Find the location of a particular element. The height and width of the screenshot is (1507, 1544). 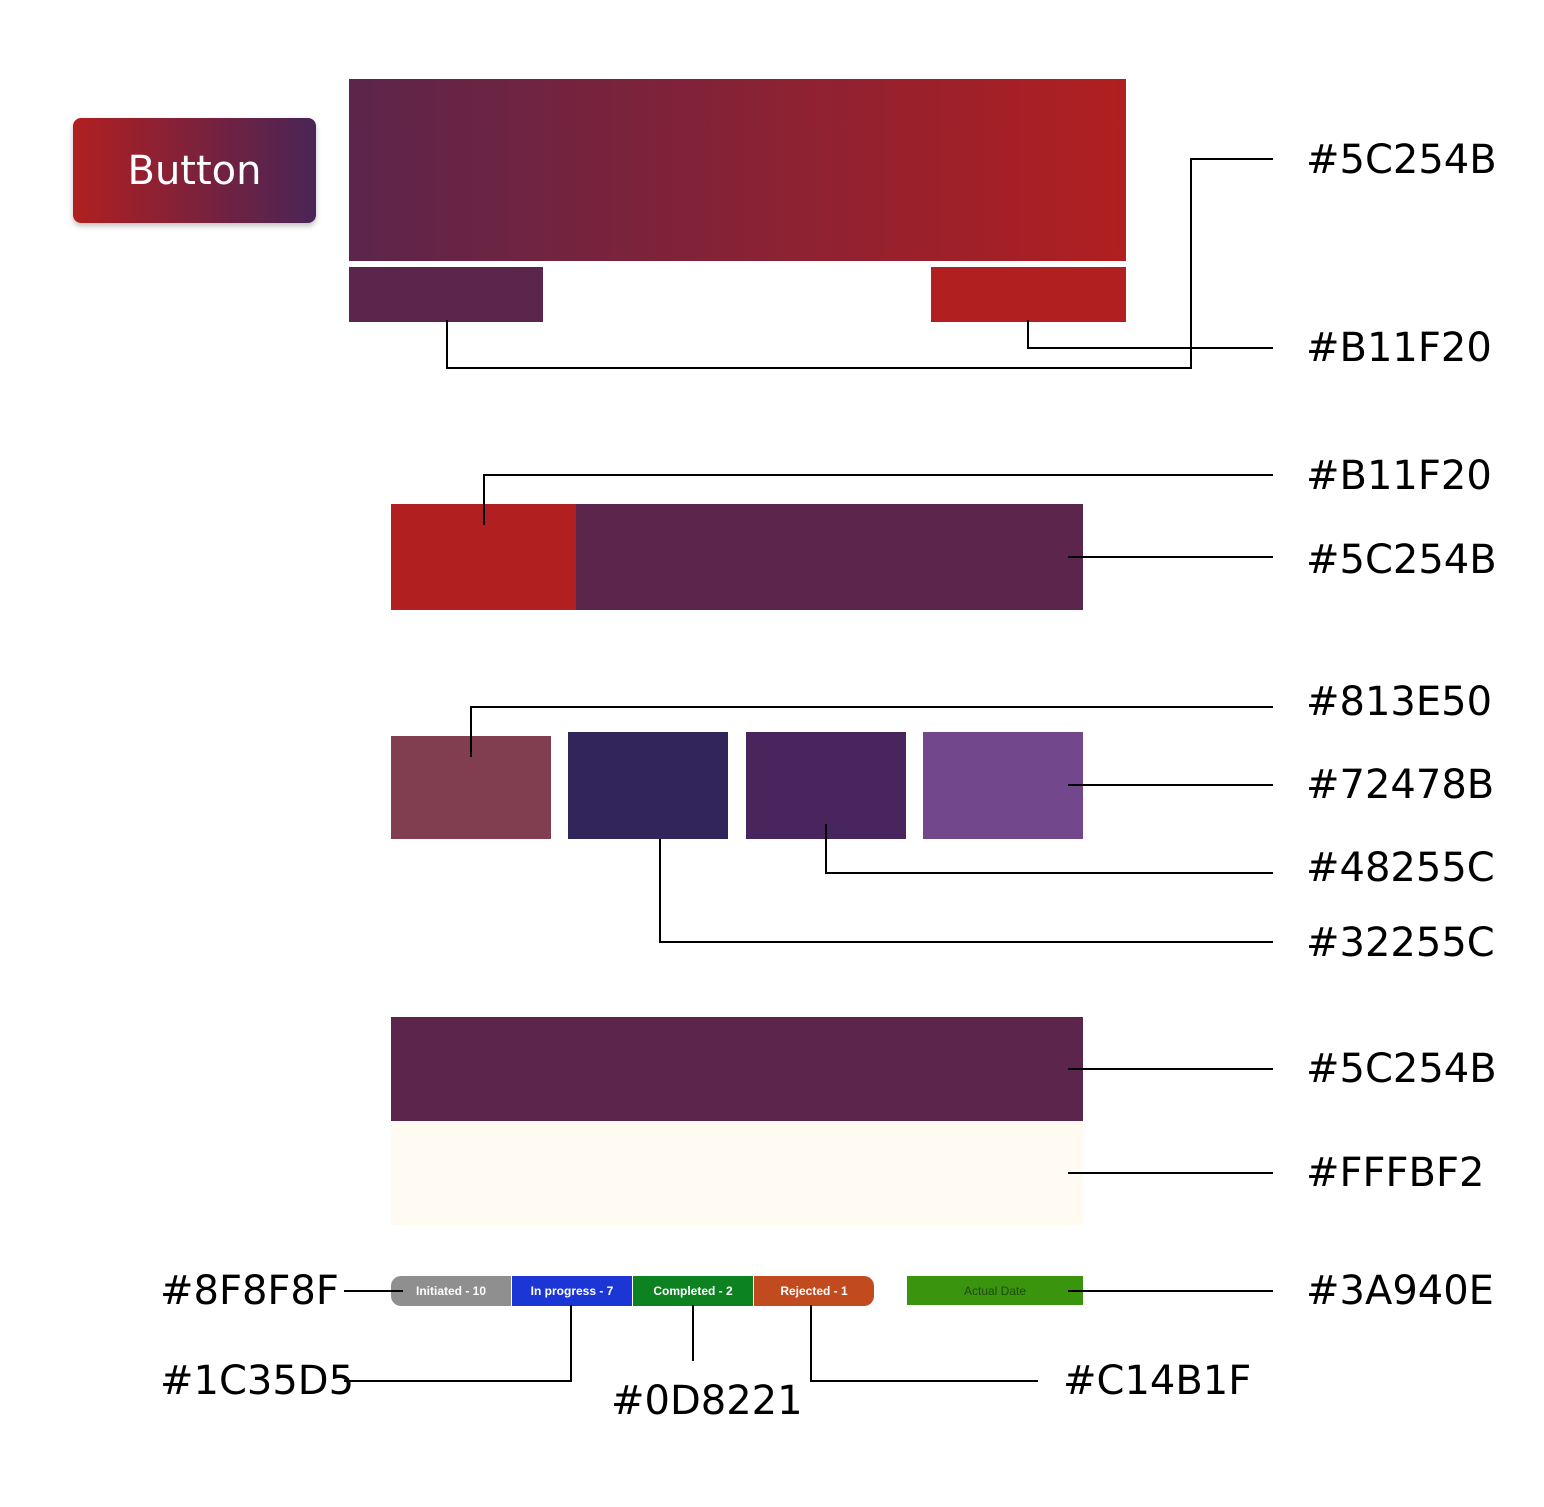

hex-label-split-red: #B11F20 is located at coordinates (1399, 476).